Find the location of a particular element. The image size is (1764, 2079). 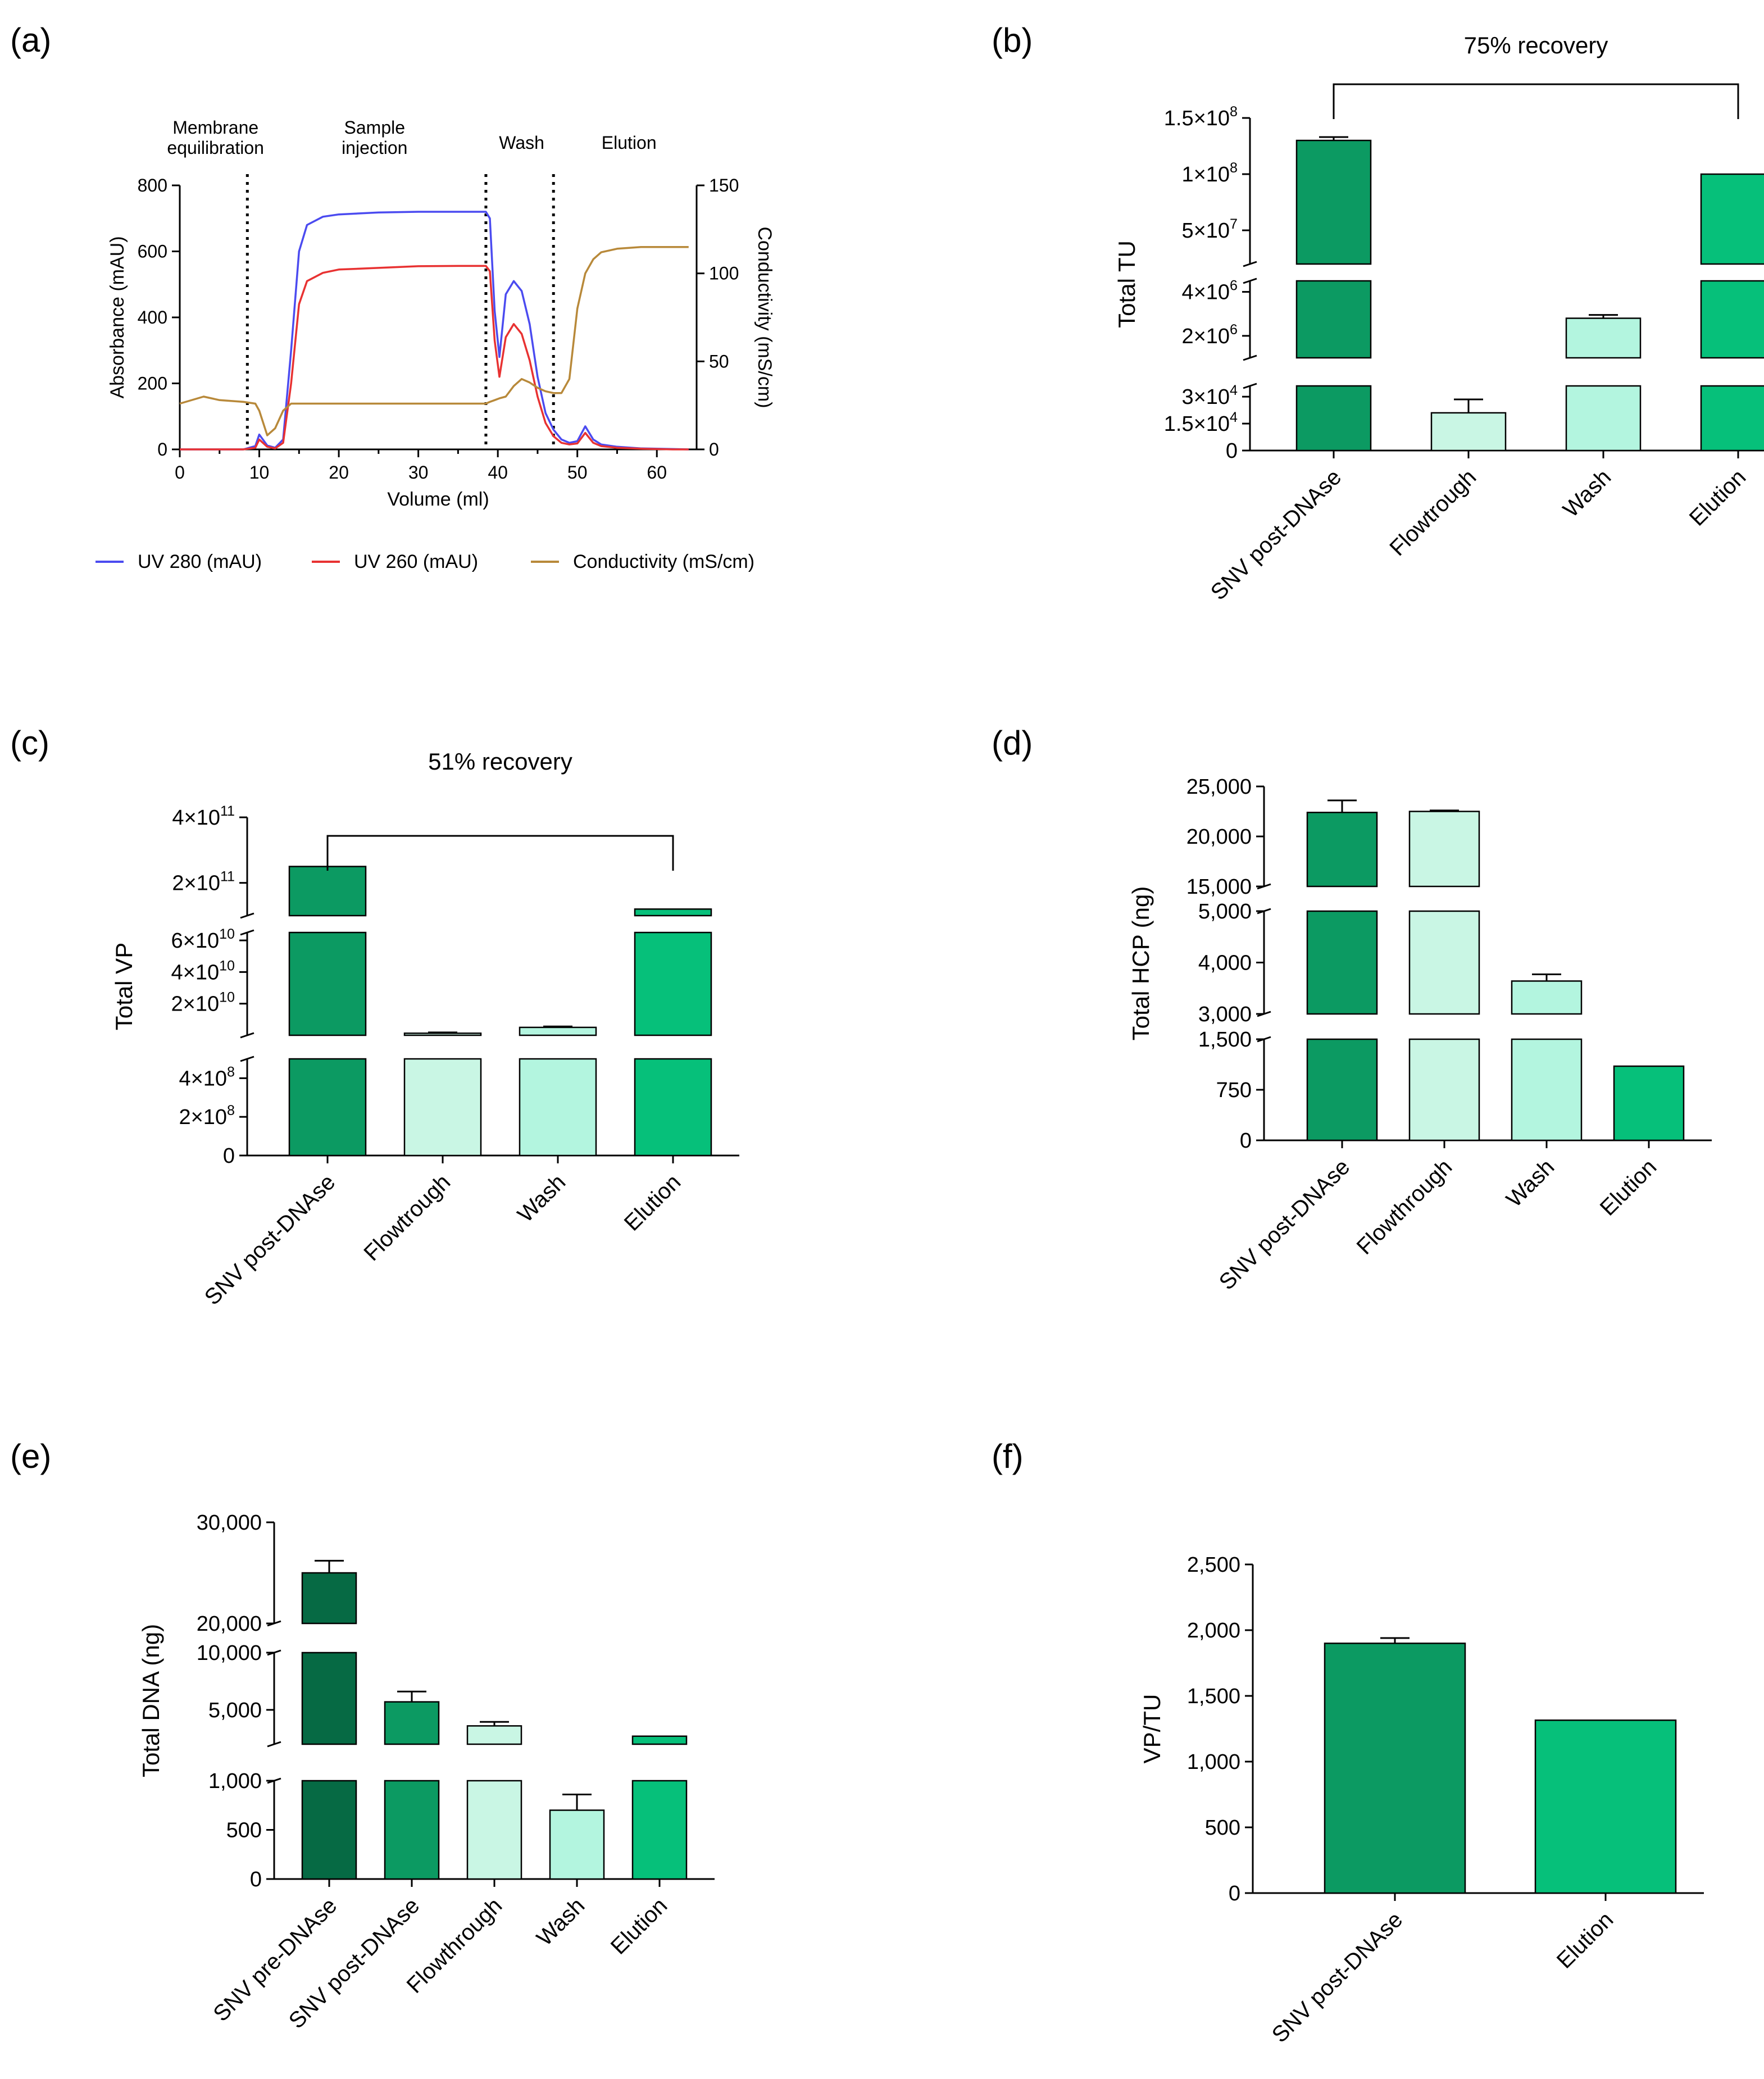

y-tick-label: 800 is located at coordinates (152, 185).